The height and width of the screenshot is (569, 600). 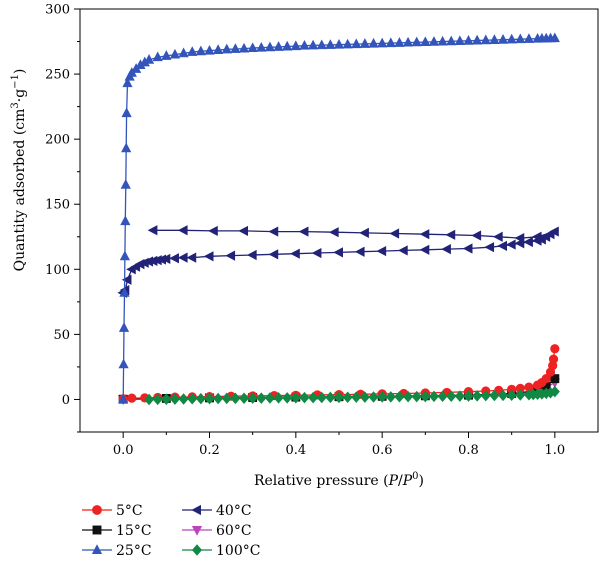 I want to click on legend-label: 100°C, so click(x=238, y=551).